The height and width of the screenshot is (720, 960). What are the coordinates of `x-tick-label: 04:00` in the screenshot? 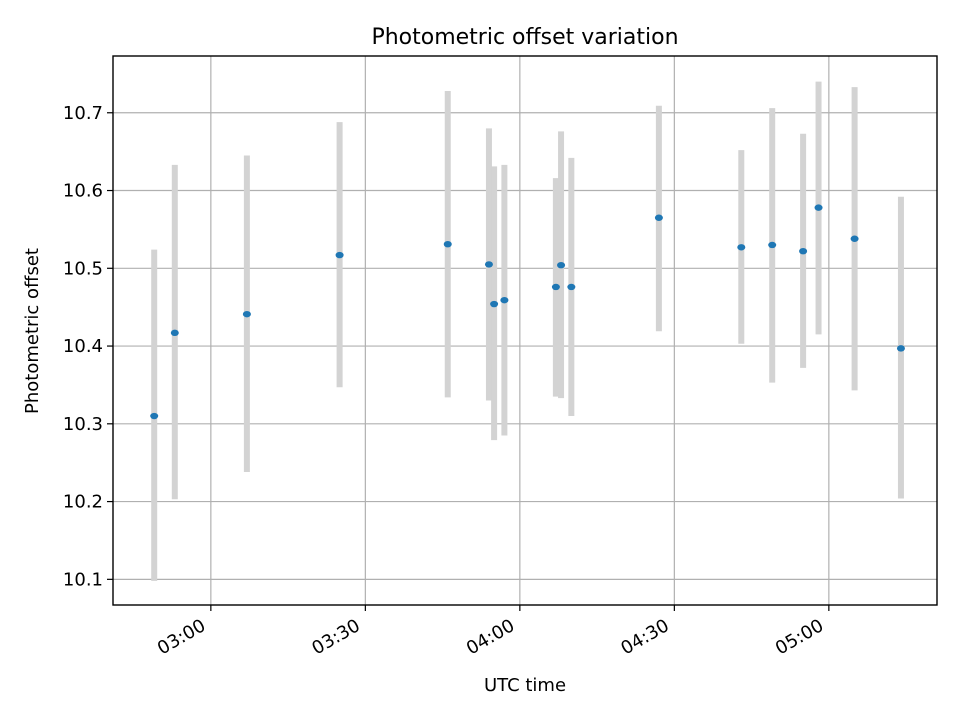 It's located at (490, 637).